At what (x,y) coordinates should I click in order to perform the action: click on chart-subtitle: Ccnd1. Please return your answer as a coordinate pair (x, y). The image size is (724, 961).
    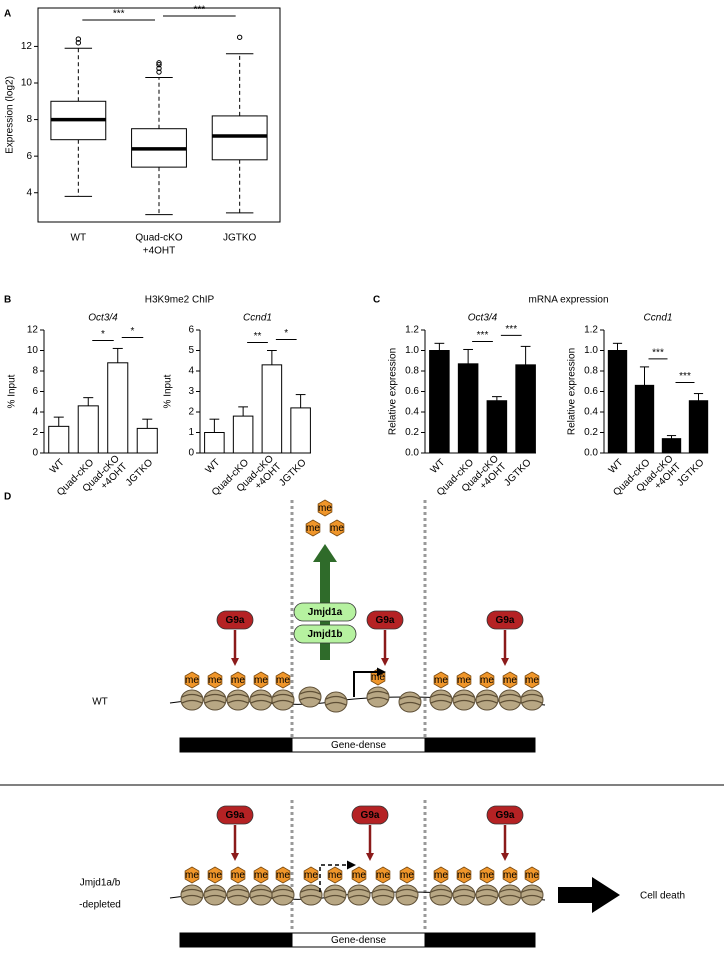
    Looking at the image, I should click on (658, 318).